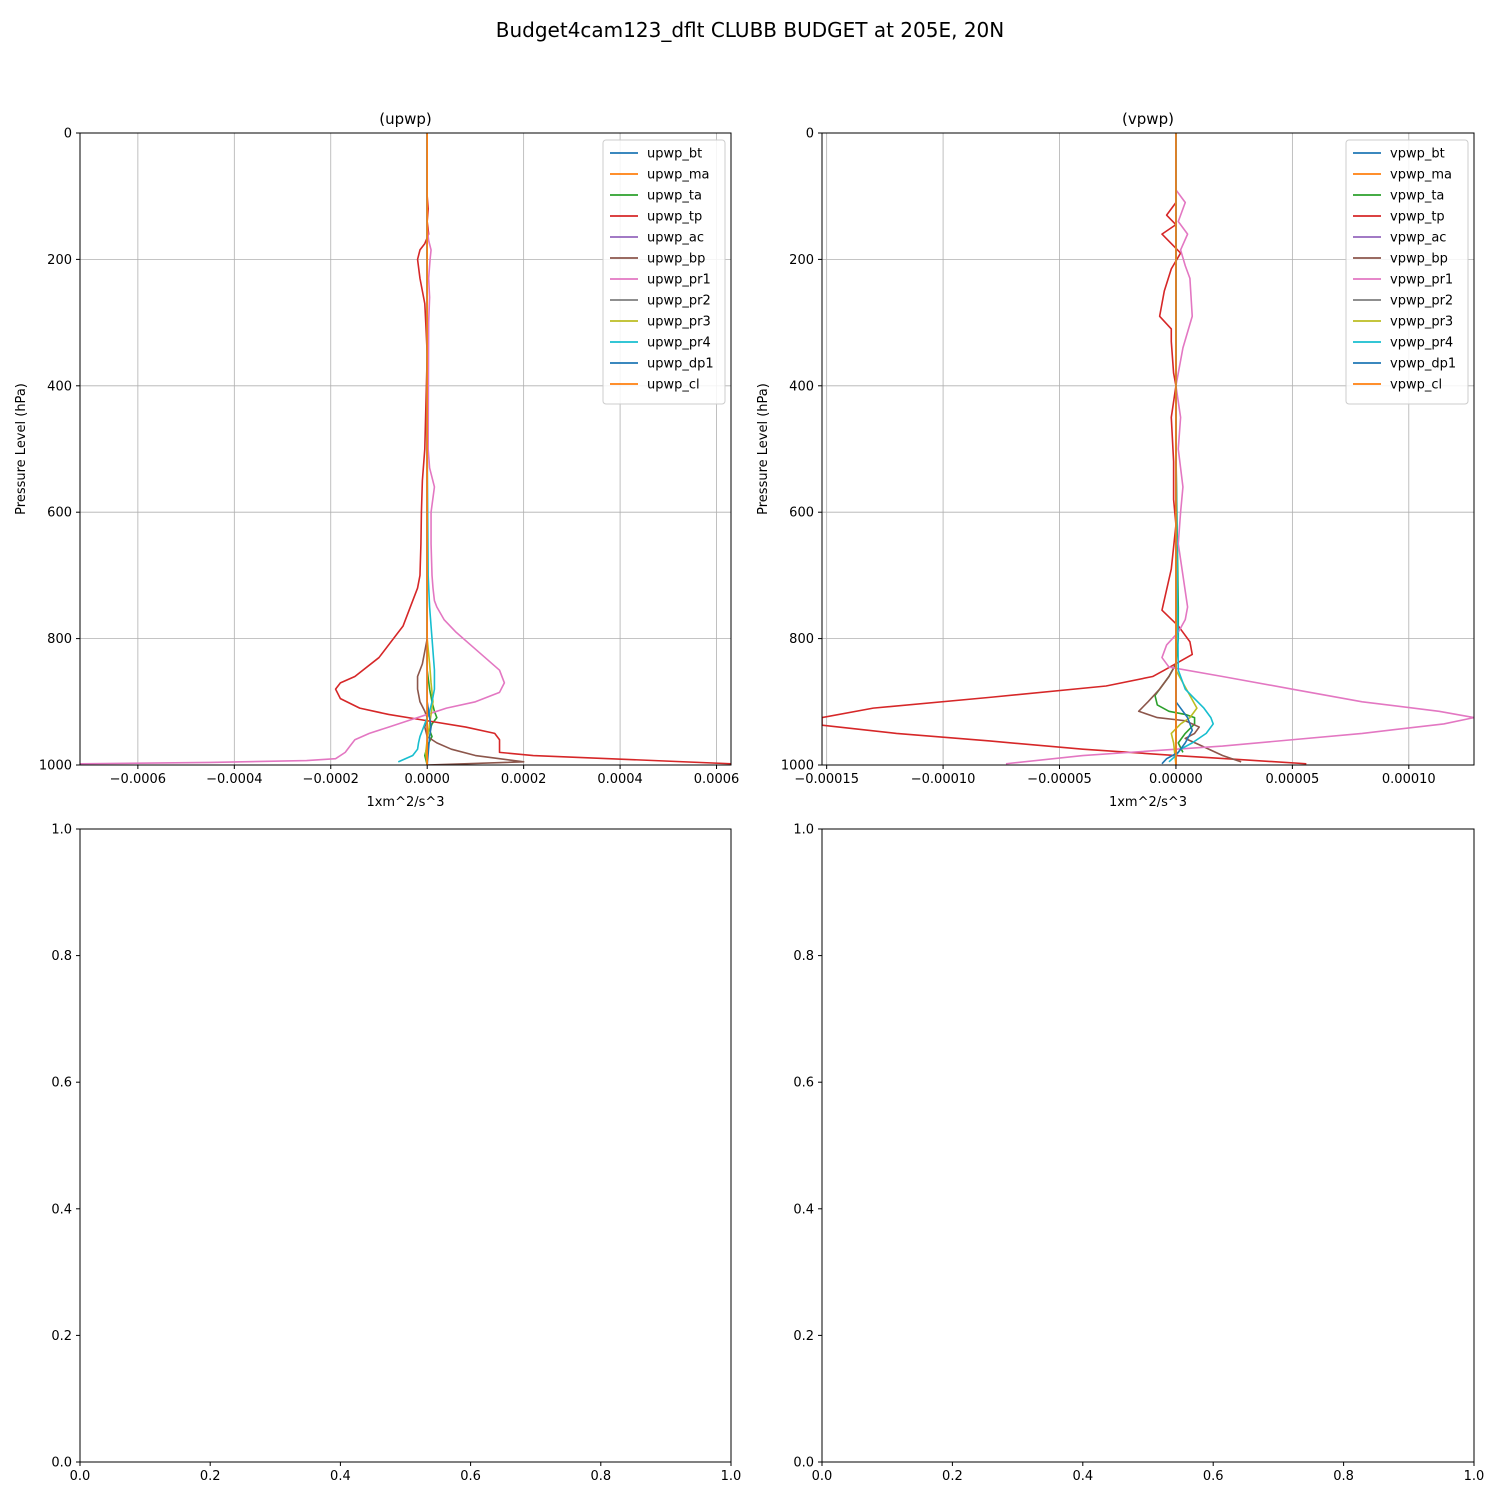  What do you see at coordinates (1417, 196) in the screenshot?
I see `legend-entry: vpwp_ta` at bounding box center [1417, 196].